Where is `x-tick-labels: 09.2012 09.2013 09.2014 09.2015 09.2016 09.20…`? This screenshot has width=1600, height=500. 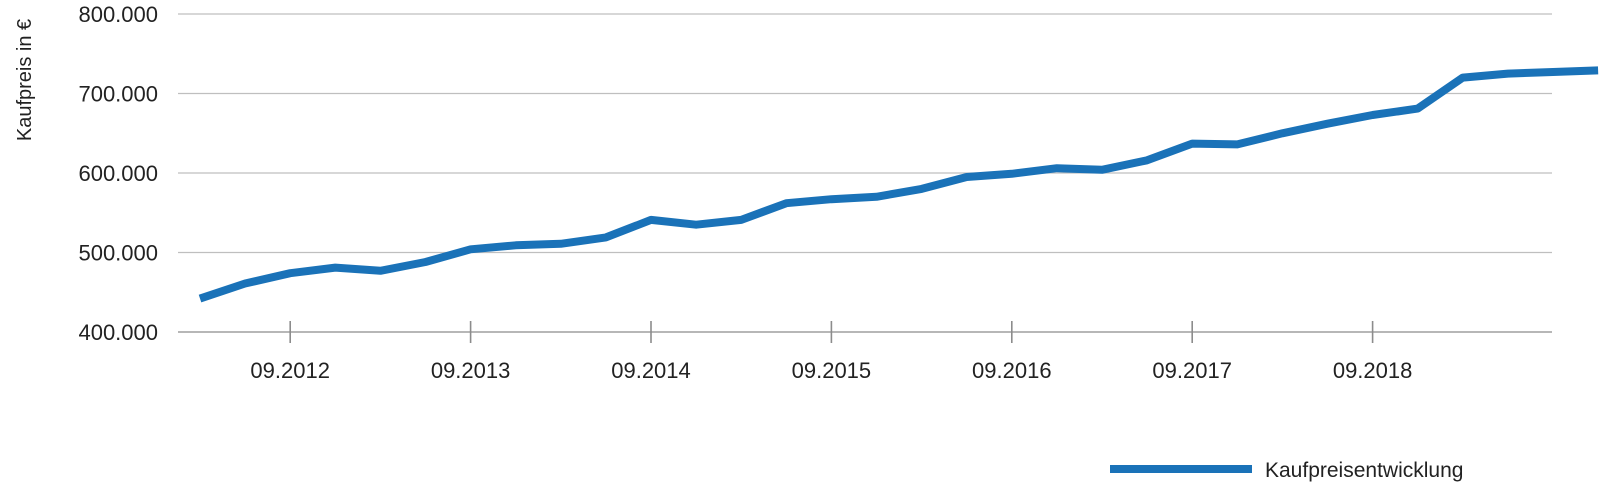 x-tick-labels: 09.2012 09.2013 09.2014 09.2015 09.2016 09.20… is located at coordinates (831, 370).